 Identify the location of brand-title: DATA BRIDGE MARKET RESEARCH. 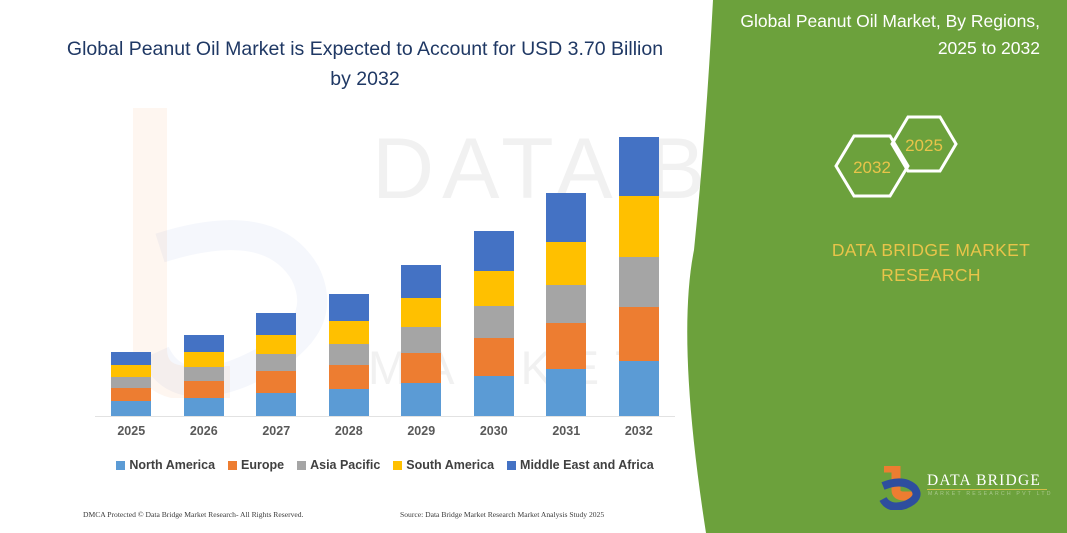
(931, 263).